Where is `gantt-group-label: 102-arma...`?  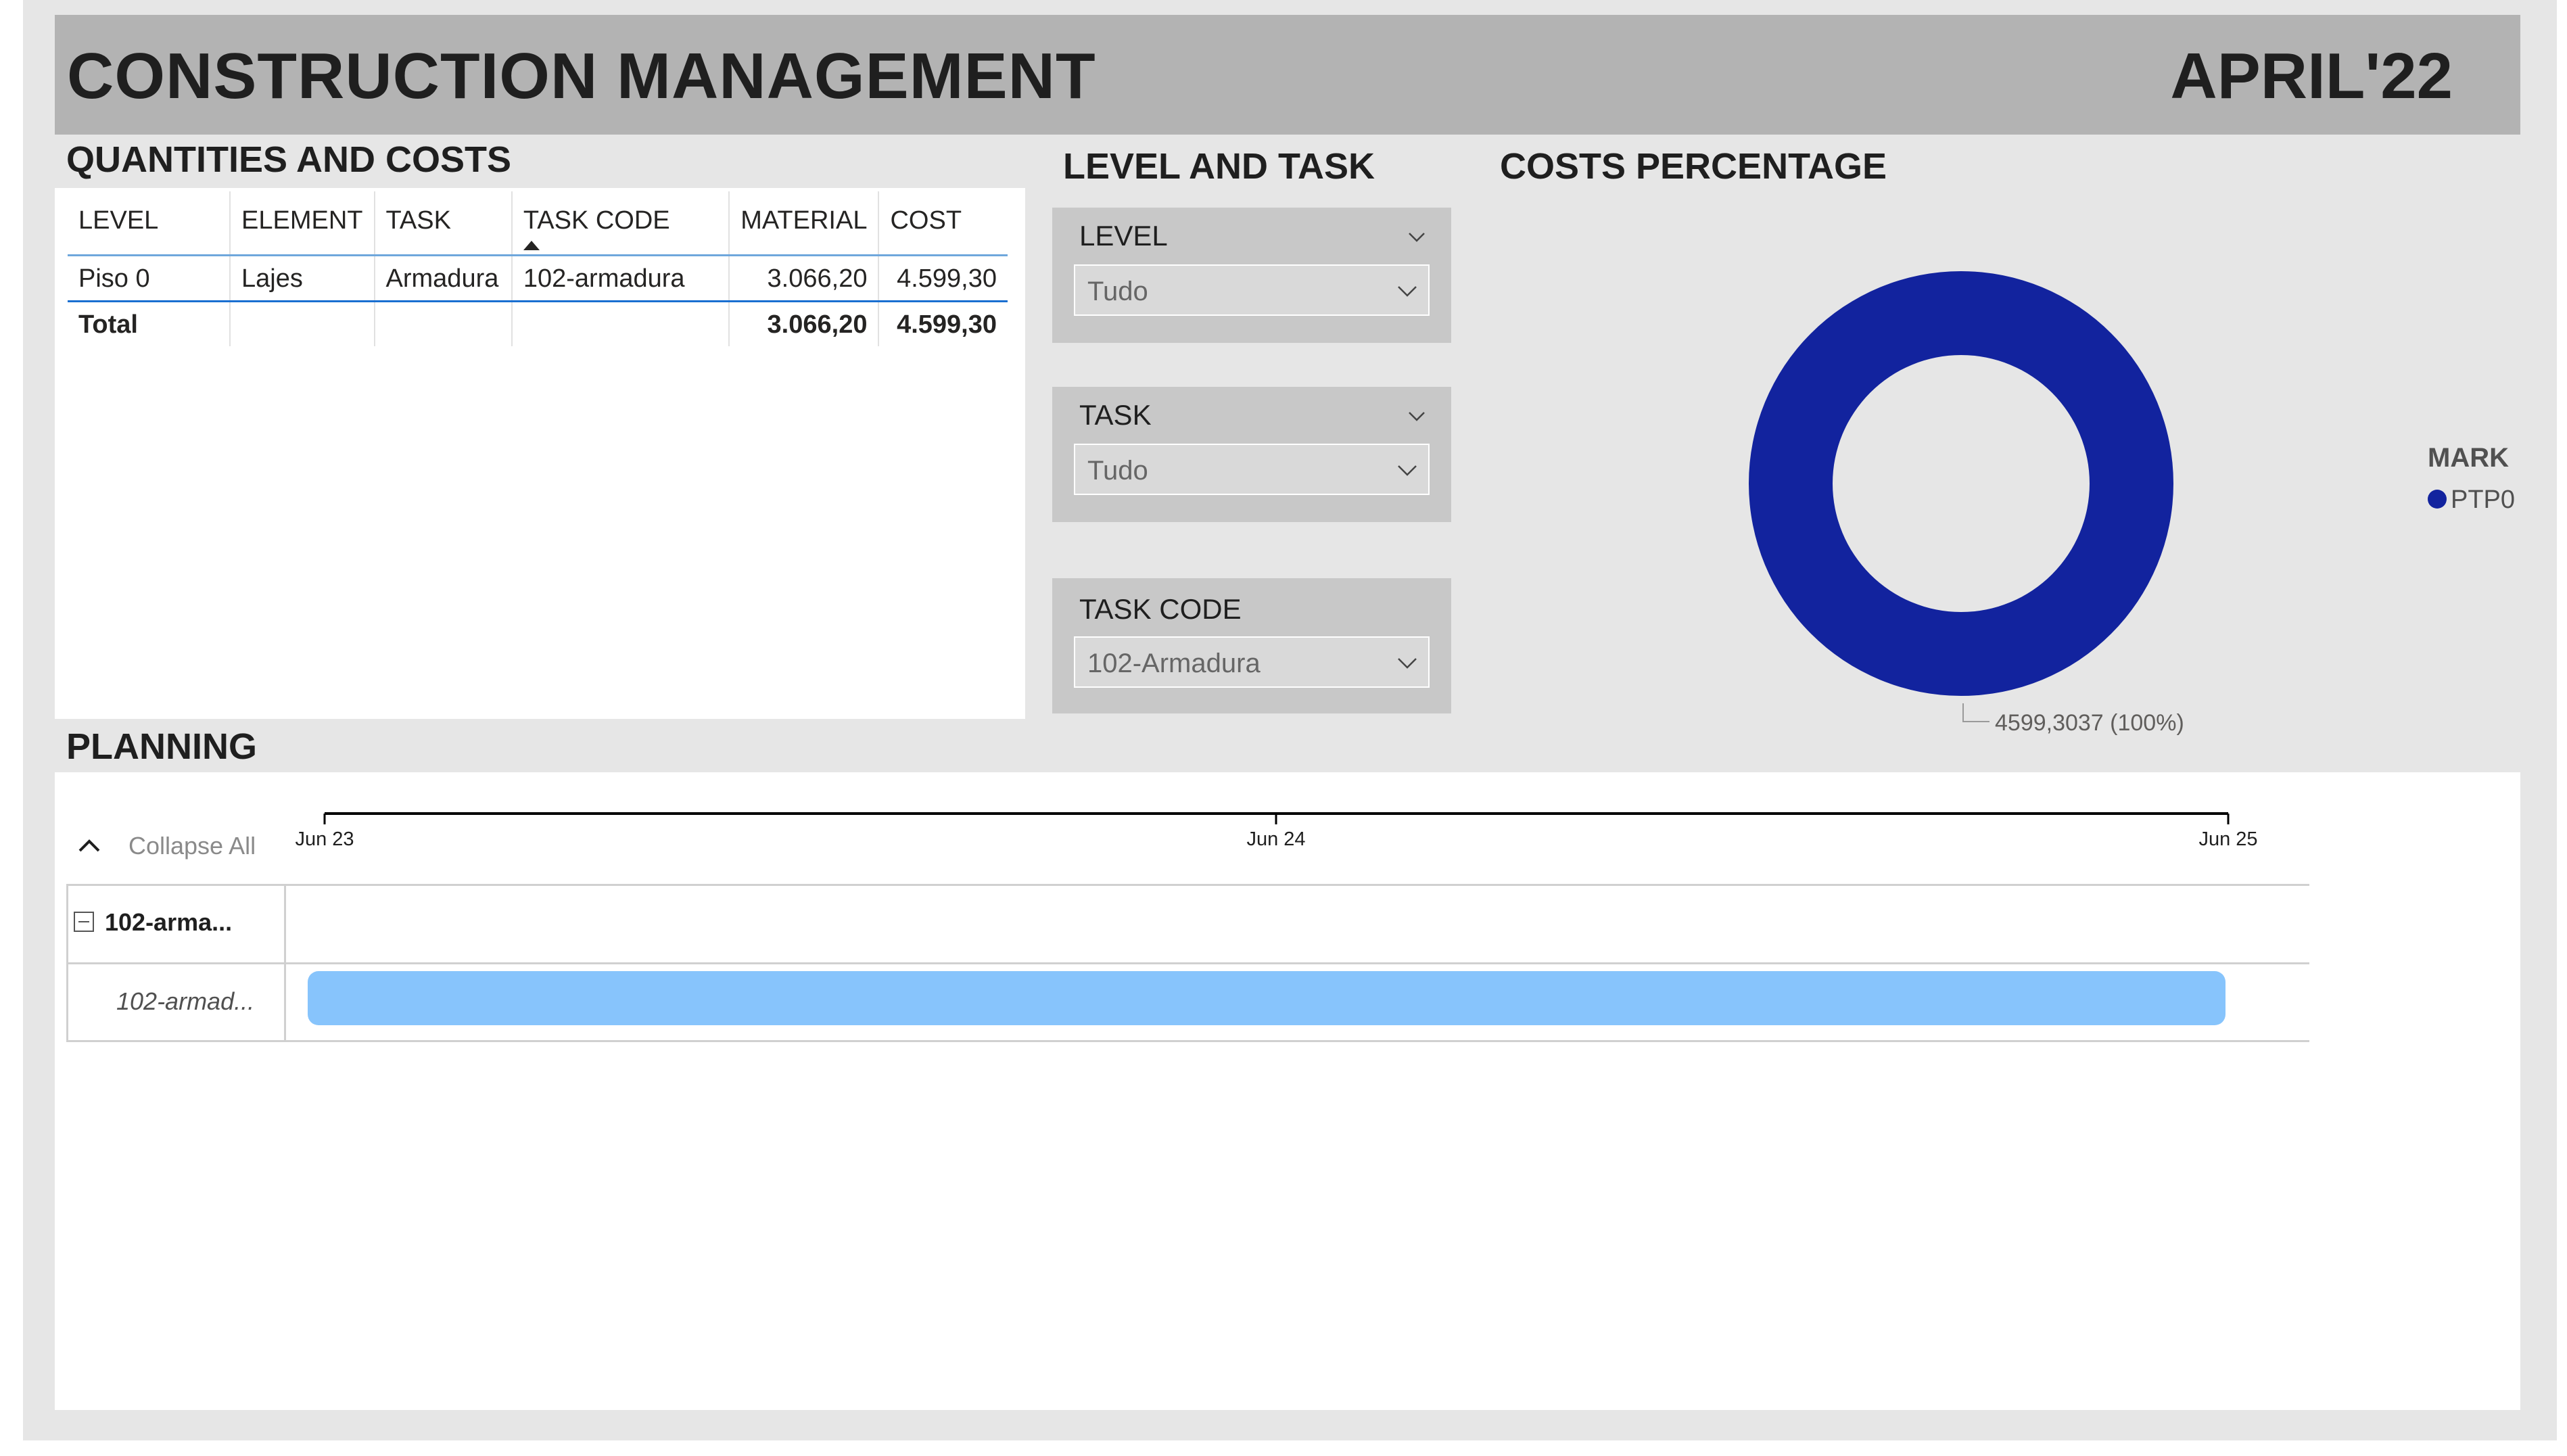 gantt-group-label: 102-arma... is located at coordinates (169, 922).